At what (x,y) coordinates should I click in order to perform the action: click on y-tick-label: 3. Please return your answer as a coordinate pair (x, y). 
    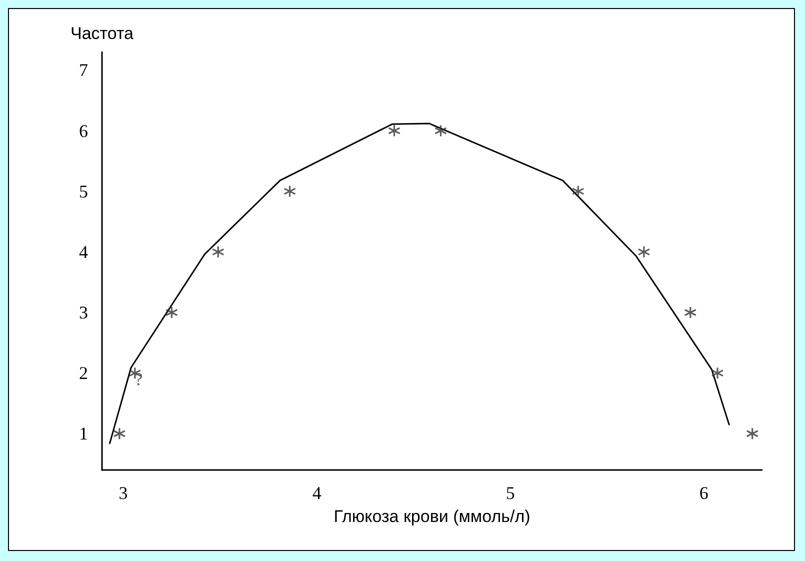
    Looking at the image, I should click on (83, 312).